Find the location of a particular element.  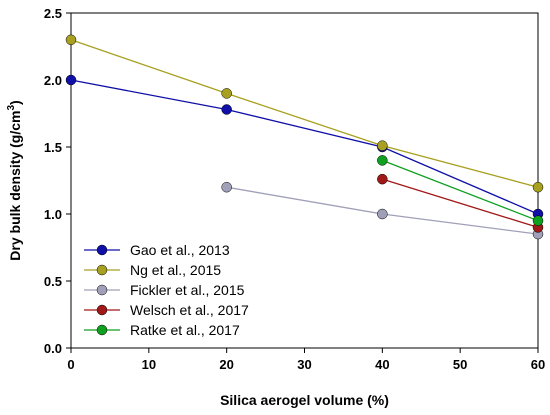

y-axis-title-suffix: ) is located at coordinates (15, 102).